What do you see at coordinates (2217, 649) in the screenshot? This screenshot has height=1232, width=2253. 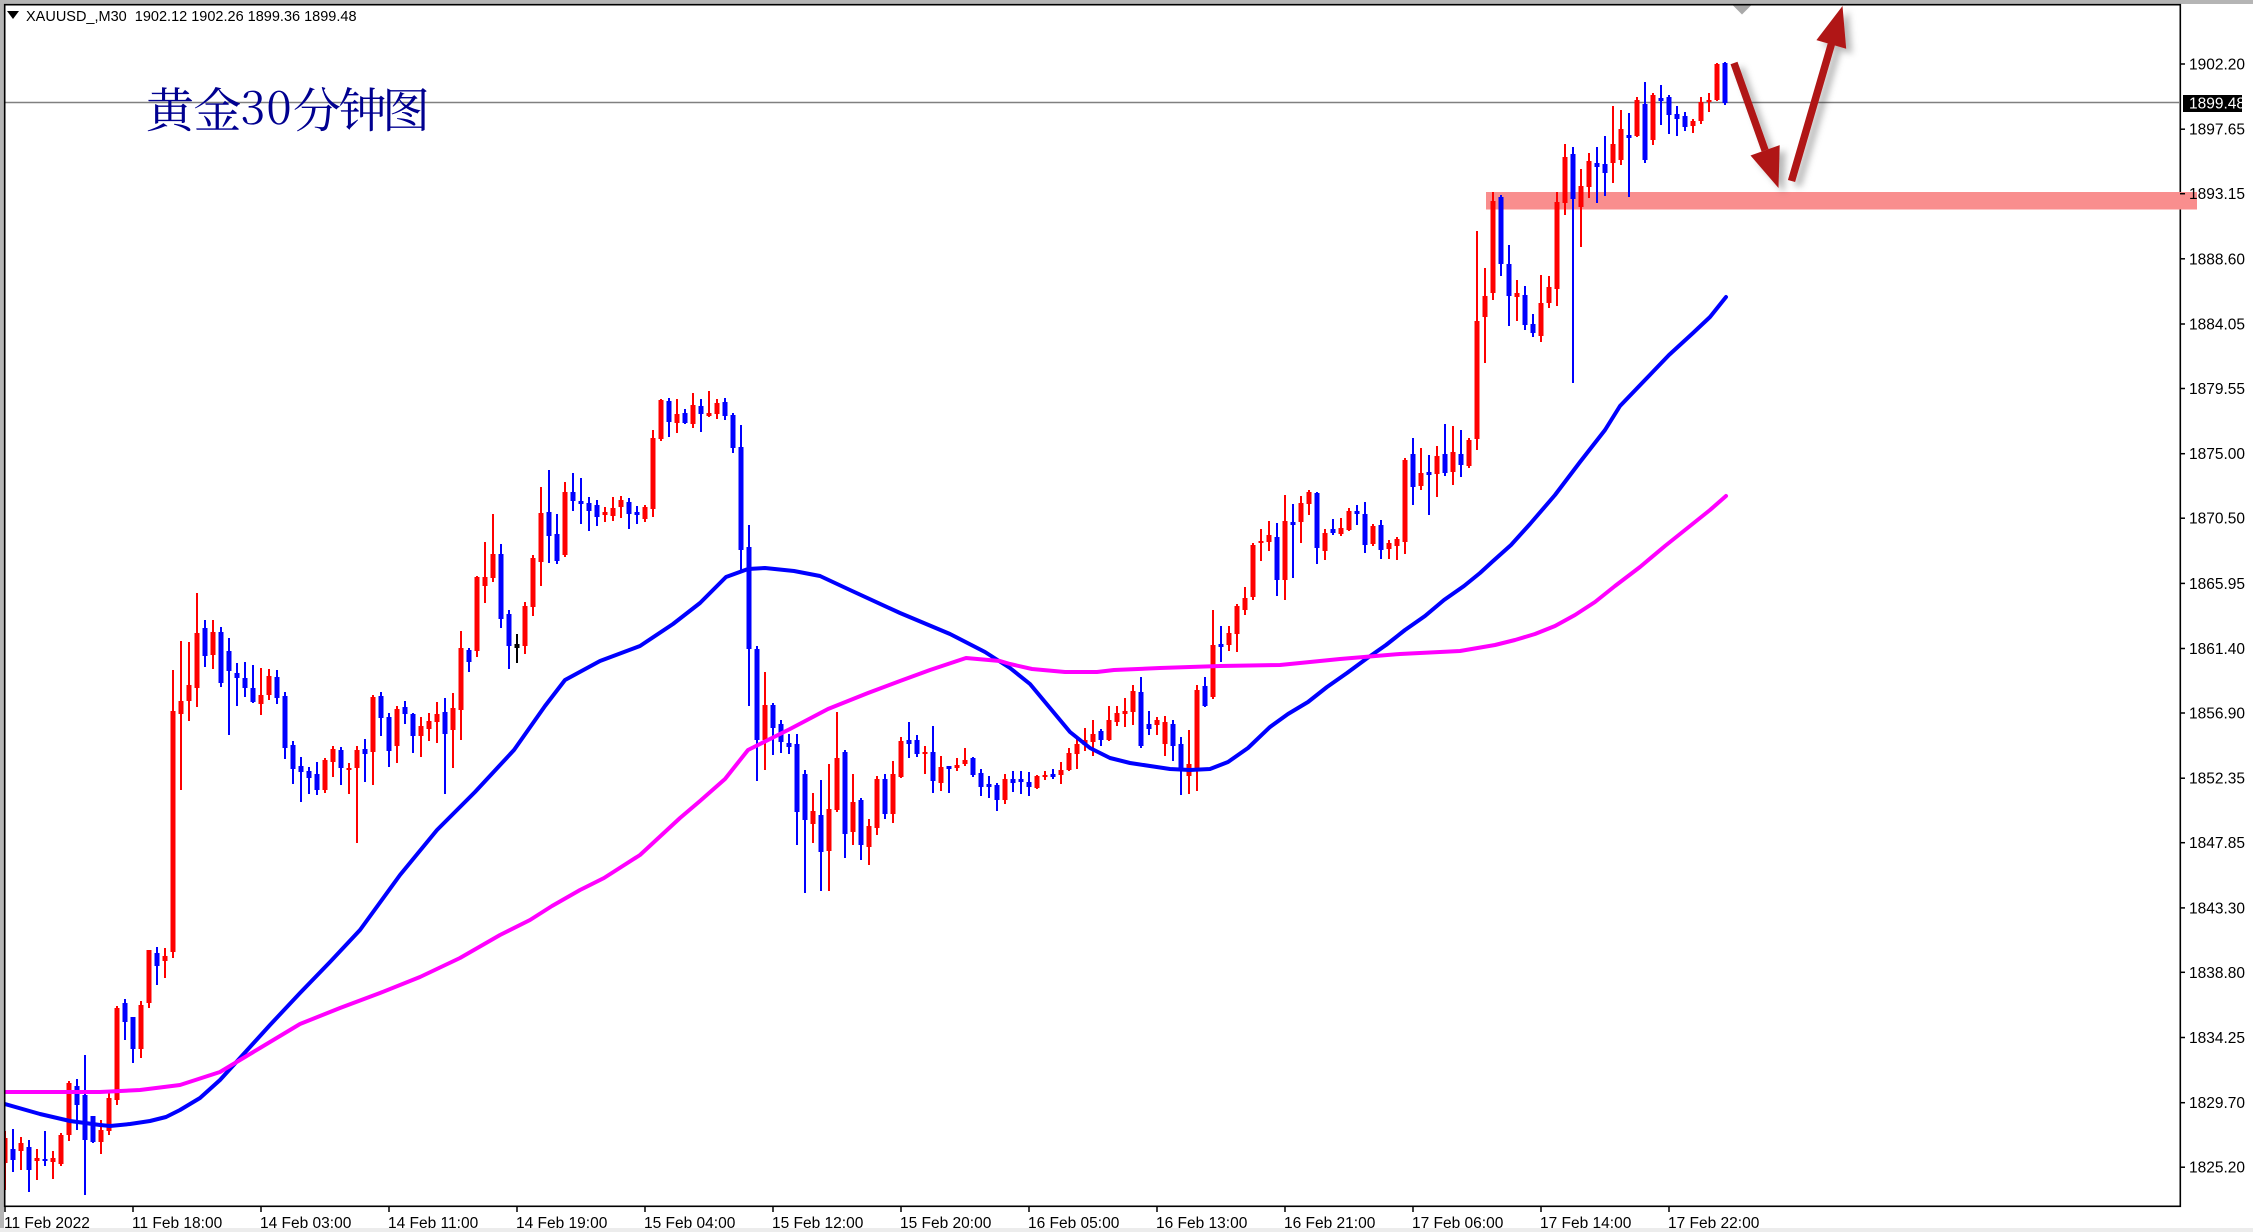 I see `svg-text: 1861.40` at bounding box center [2217, 649].